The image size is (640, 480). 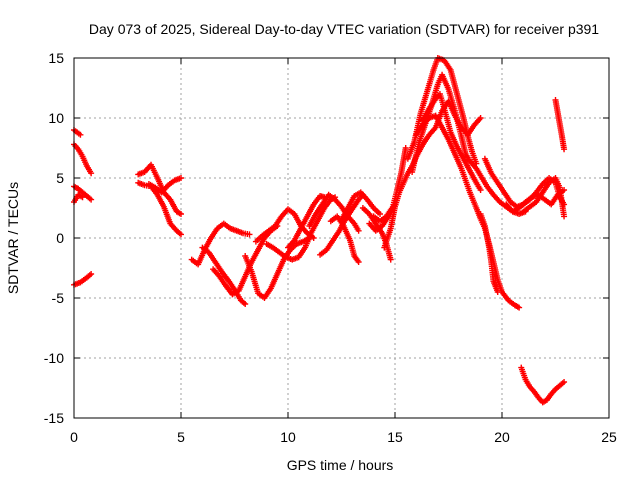 I want to click on y-axis-label: SDTVAR / TECUs, so click(x=13, y=238).